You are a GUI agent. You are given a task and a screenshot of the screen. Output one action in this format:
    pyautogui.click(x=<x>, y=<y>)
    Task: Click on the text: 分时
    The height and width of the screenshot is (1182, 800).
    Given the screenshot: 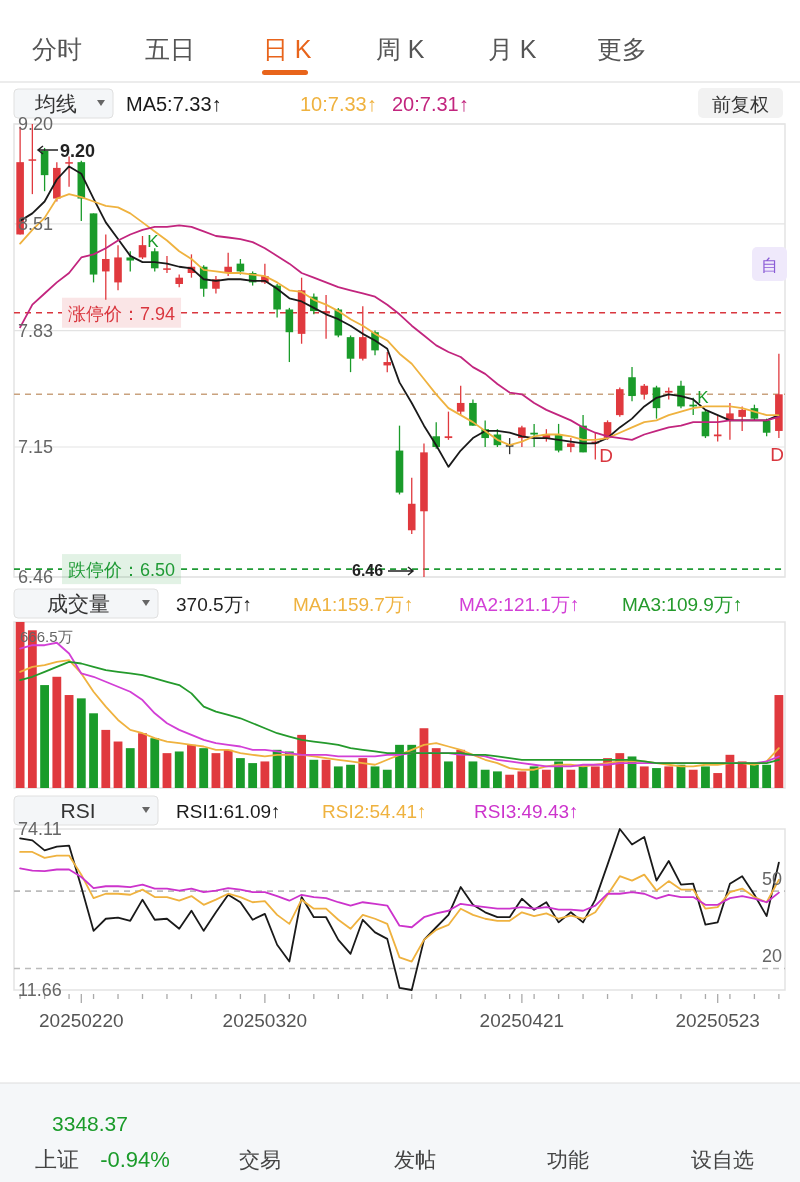 What is the action you would take?
    pyautogui.click(x=57, y=49)
    